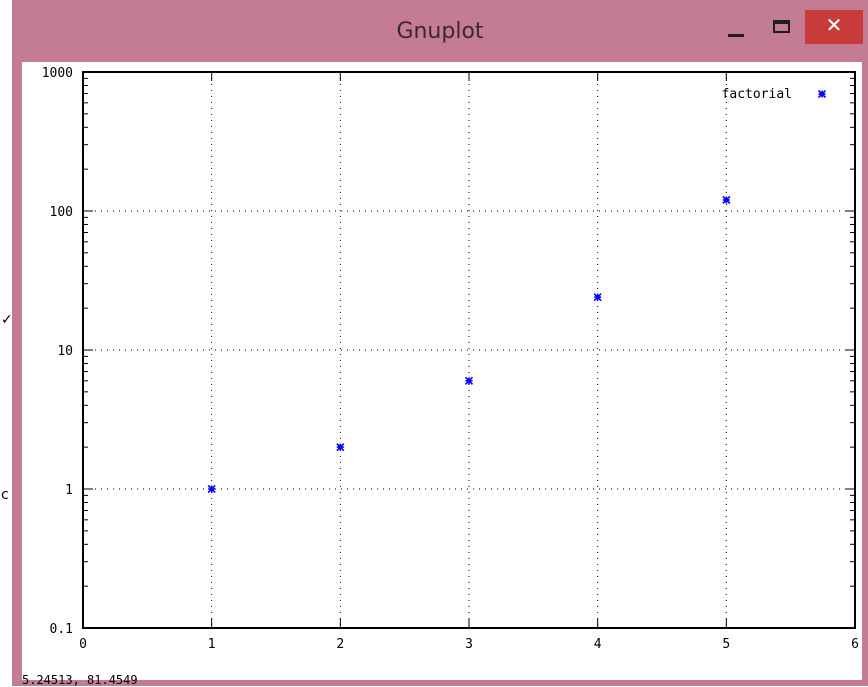 The image size is (868, 687). I want to click on desktop-checkmark: ✓, so click(7, 320).